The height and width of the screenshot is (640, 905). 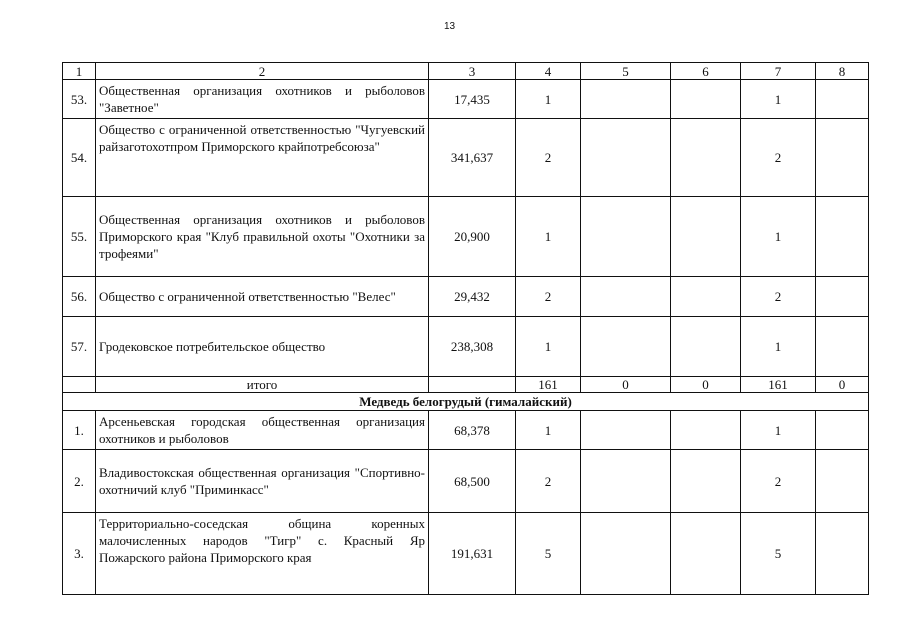 I want to click on header-cell: 1, so click(x=79, y=71).